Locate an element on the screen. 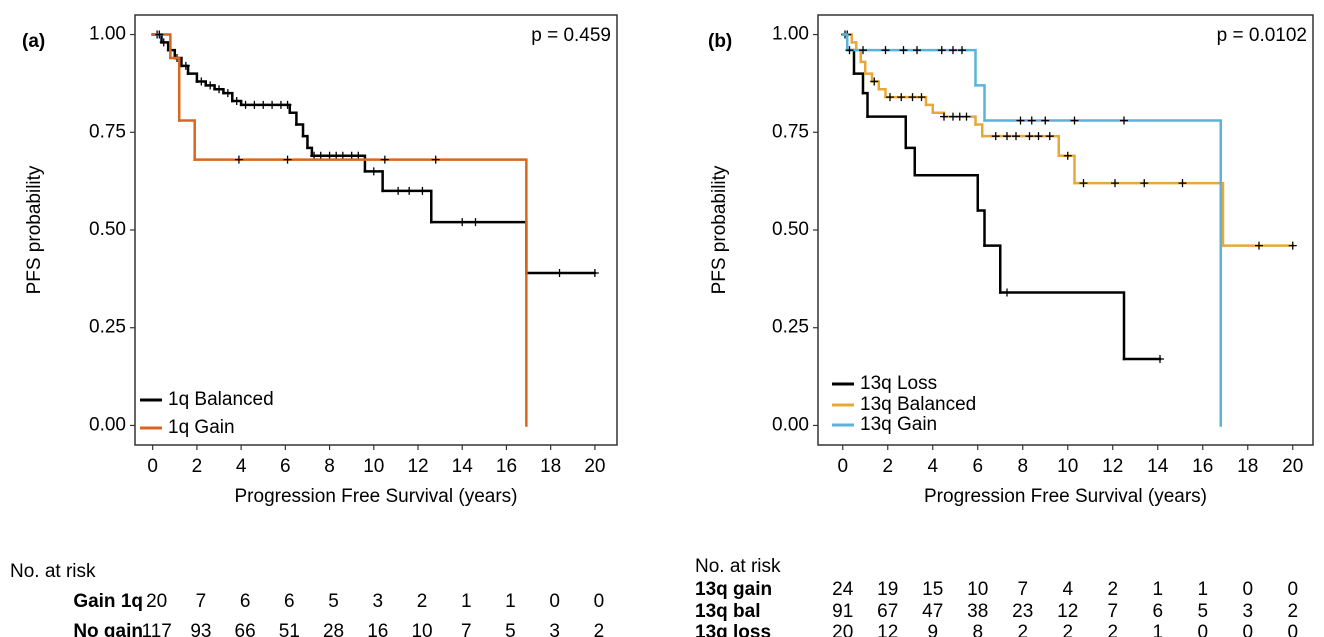 The image size is (1324, 637). risk-count: 93 is located at coordinates (200, 629).